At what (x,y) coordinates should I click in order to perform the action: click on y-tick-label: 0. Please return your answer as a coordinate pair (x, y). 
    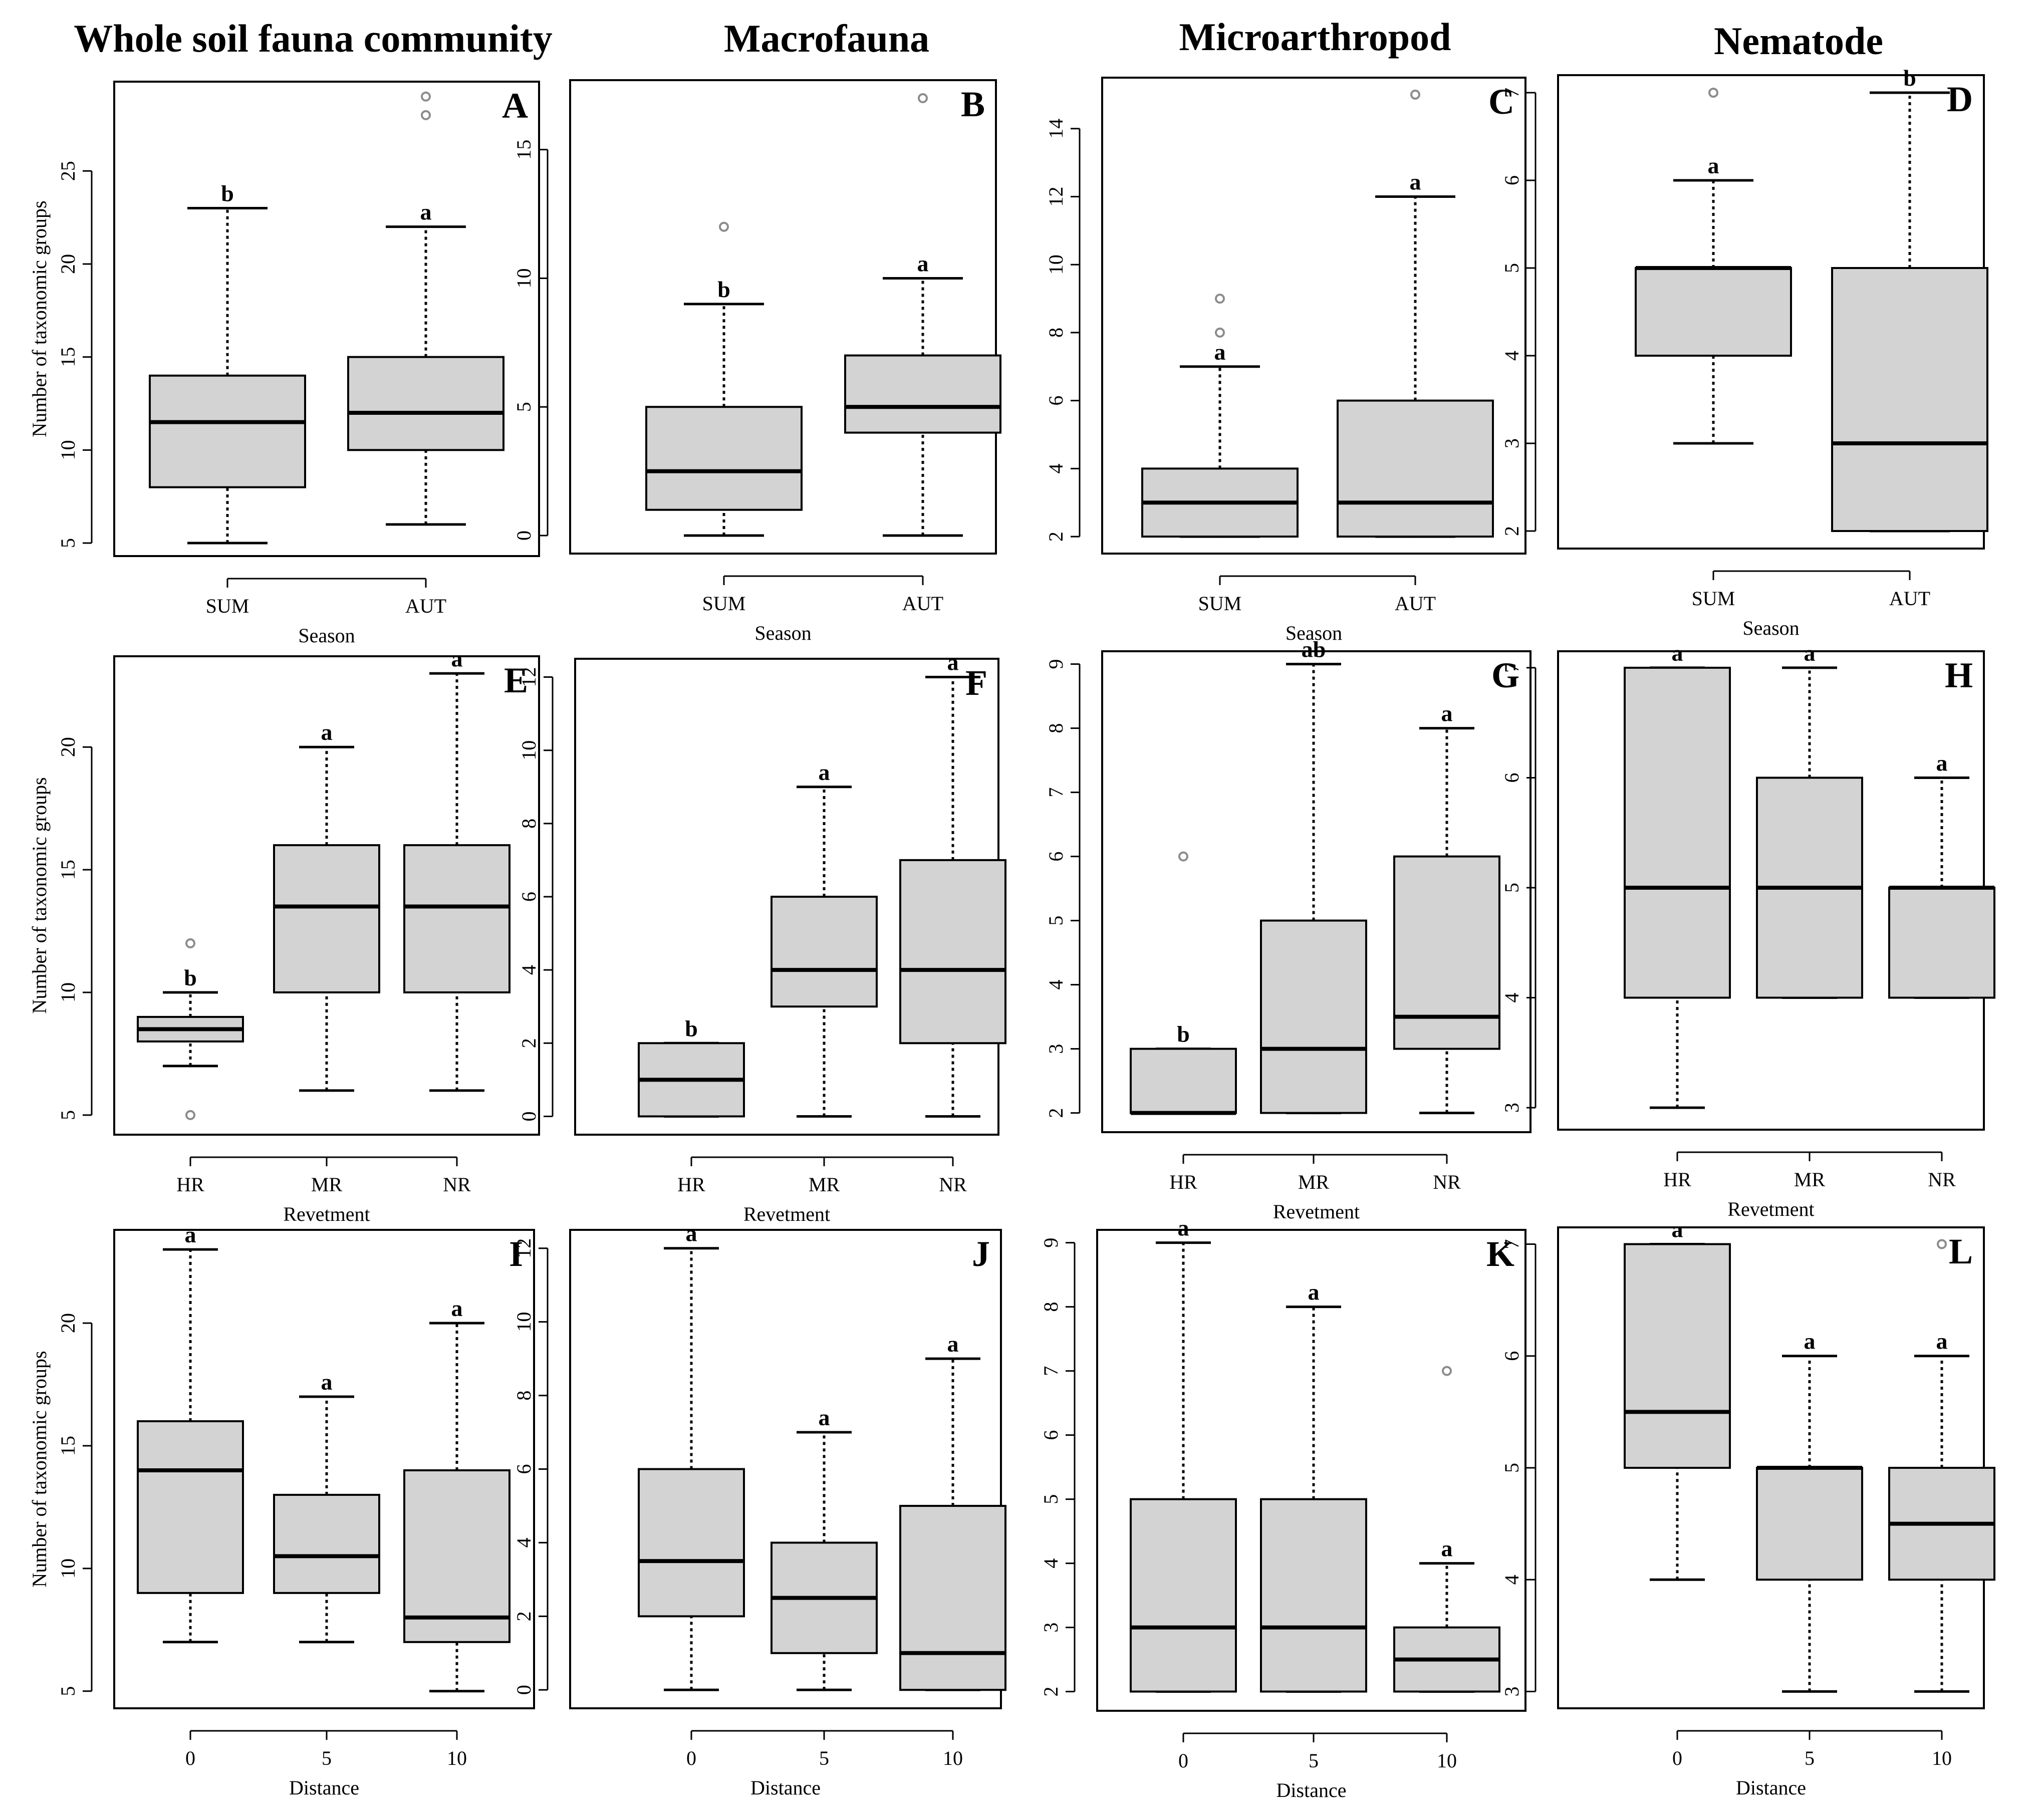
    Looking at the image, I should click on (529, 1116).